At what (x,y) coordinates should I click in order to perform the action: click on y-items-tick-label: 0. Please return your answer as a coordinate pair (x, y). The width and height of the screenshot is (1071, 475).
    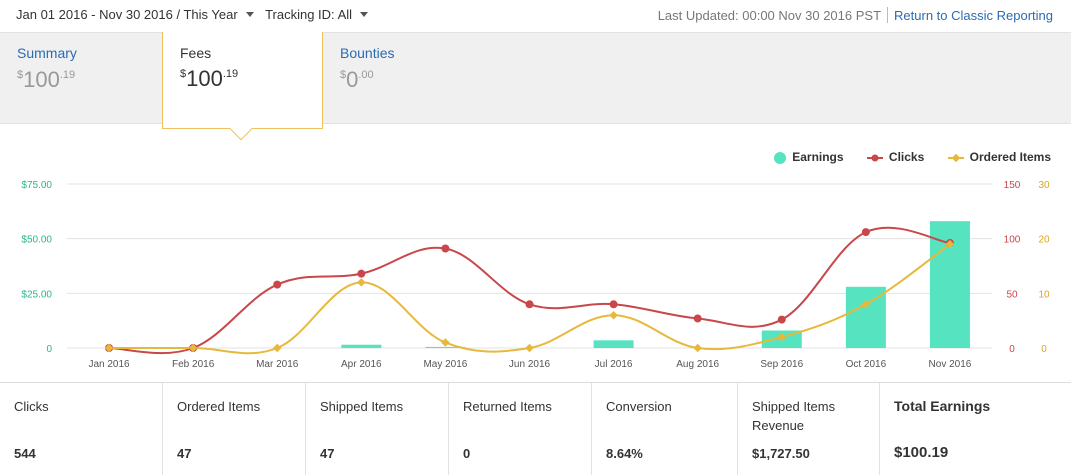
    Looking at the image, I should click on (1044, 349).